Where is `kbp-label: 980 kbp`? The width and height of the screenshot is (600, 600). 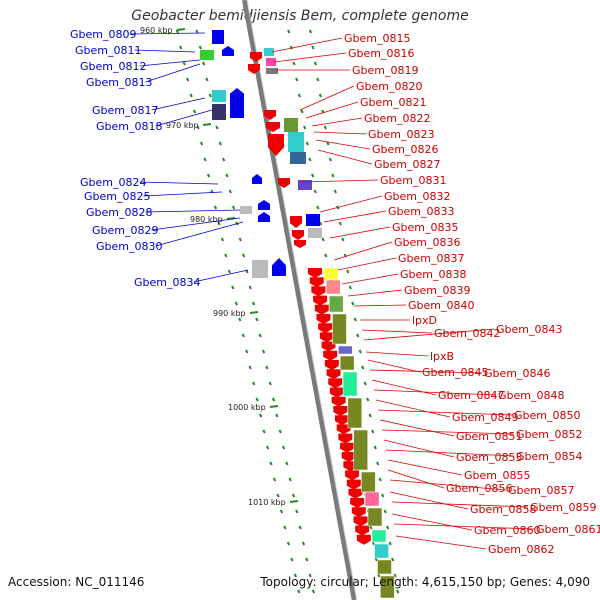
kbp-label: 980 kbp is located at coordinates (206, 219).